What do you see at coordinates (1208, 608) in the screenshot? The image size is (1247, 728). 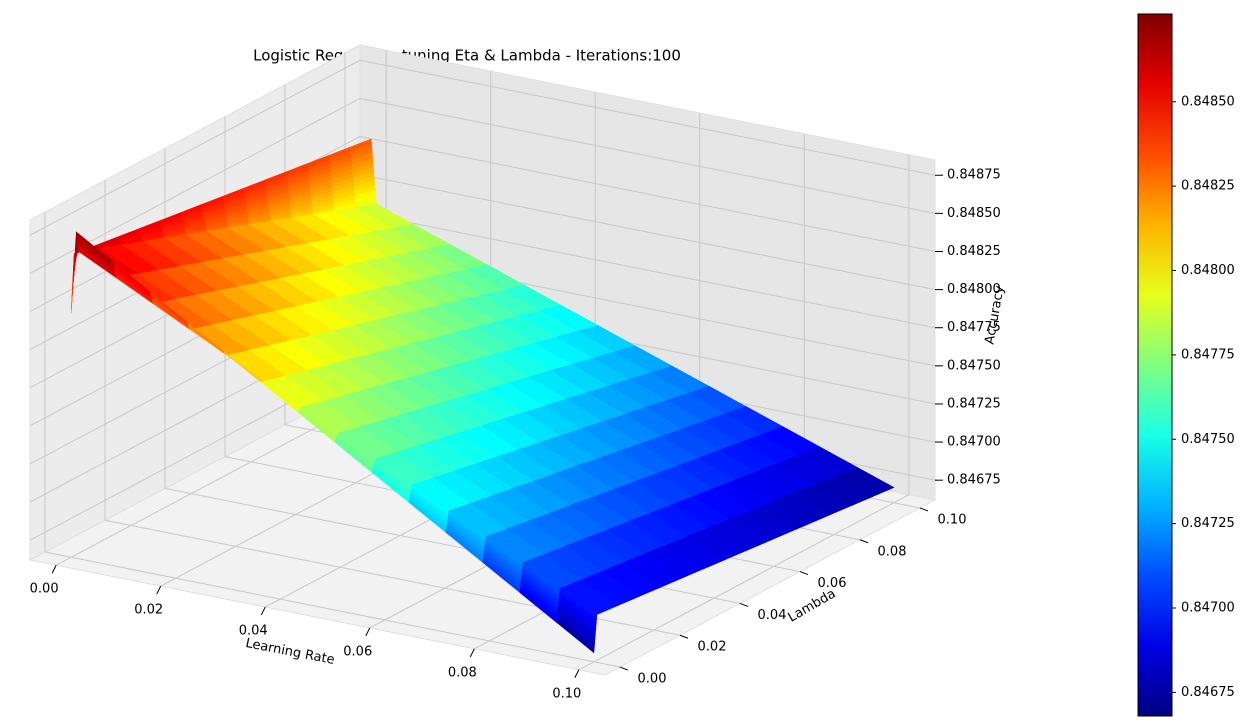 I see `colorbar-tick-label: 0.84700` at bounding box center [1208, 608].